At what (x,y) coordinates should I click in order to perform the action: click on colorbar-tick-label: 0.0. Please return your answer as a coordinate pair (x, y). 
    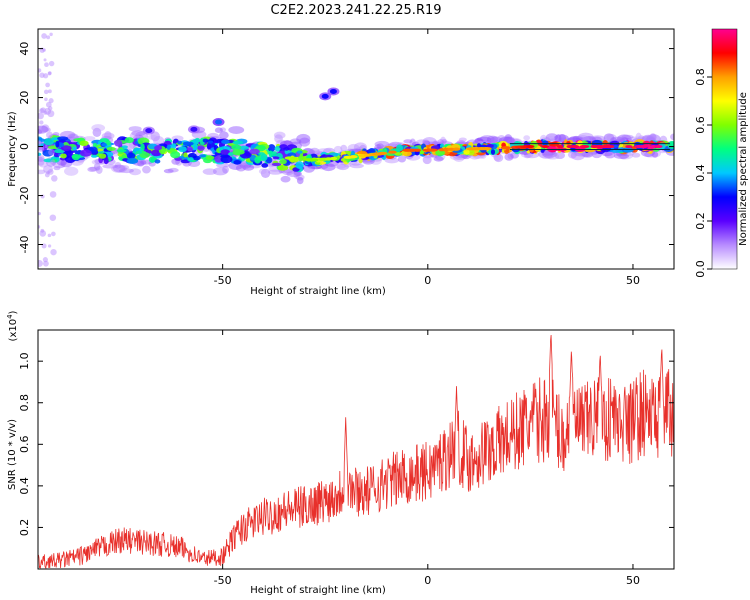
    Looking at the image, I should click on (700, 269).